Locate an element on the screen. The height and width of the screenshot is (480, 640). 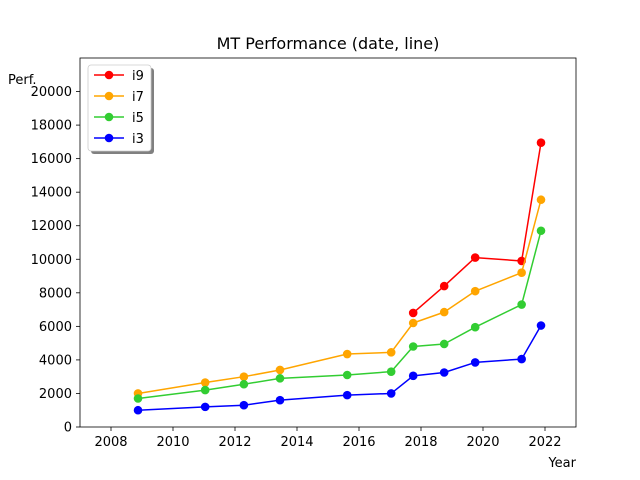
legend-label: i5 is located at coordinates (138, 118).